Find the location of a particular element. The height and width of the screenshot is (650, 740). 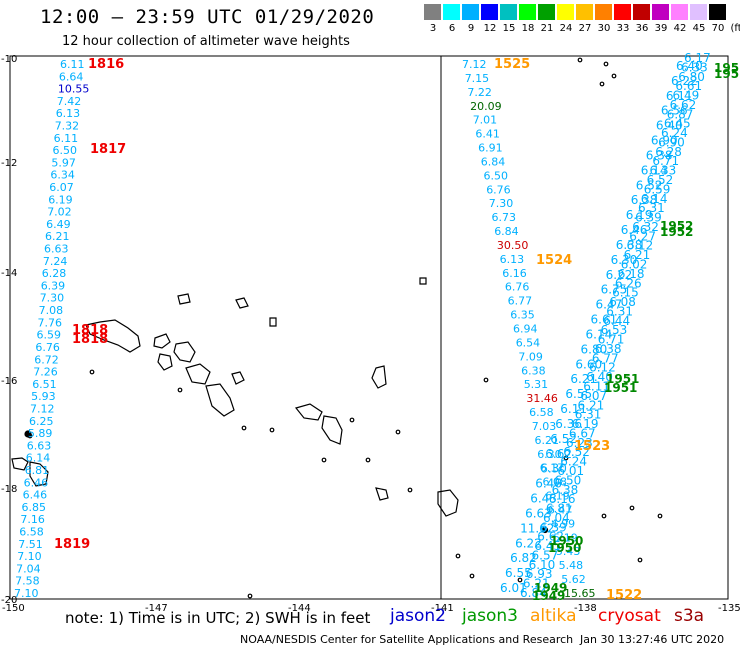

wave-height-value: 5.43 is located at coordinates (568, 551).